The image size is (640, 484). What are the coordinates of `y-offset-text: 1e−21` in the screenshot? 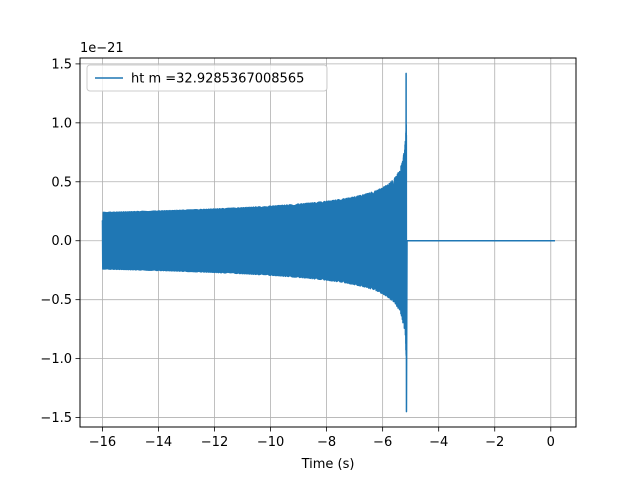 It's located at (102, 48).